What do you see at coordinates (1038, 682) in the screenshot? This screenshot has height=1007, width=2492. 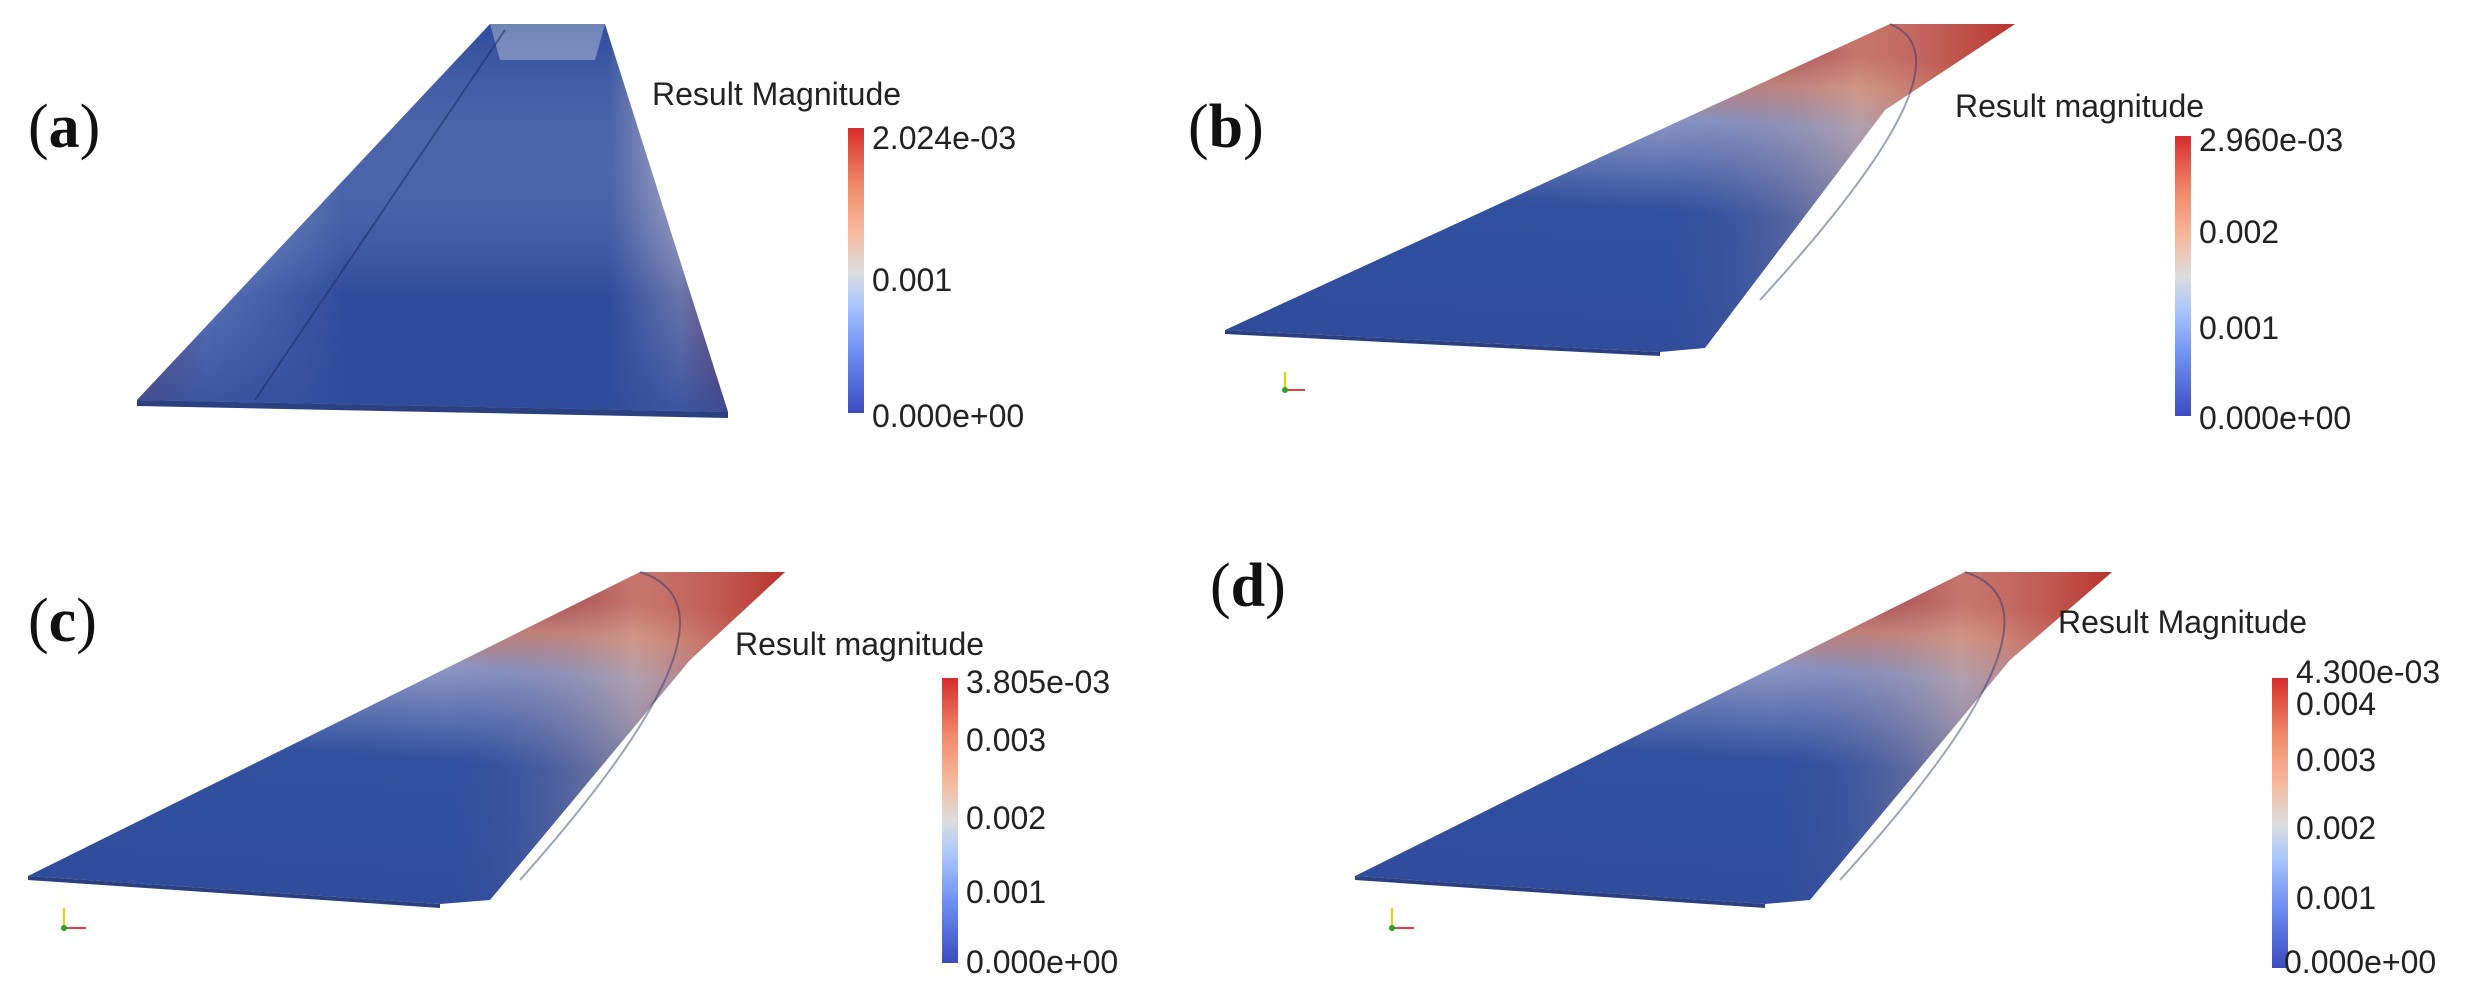 I see `colorbar-c-max: 3.805e-03` at bounding box center [1038, 682].